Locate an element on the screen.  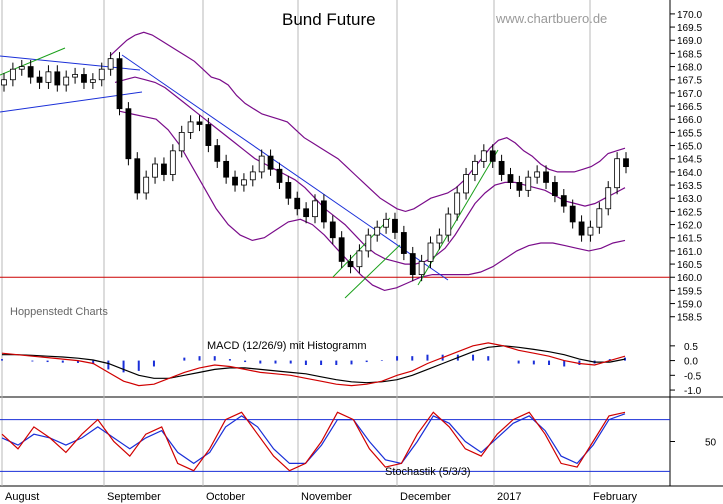
uptrend-line-dec is located at coordinates (458, 217).